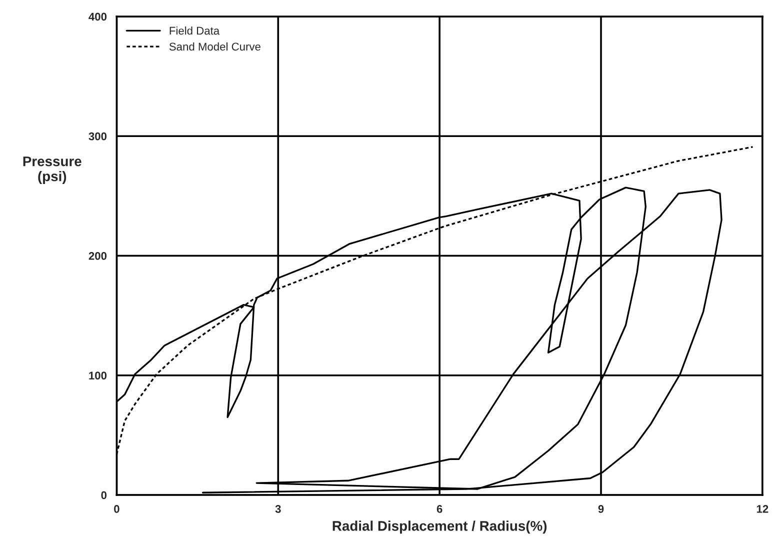  Describe the element at coordinates (52, 170) in the screenshot. I see `y-axis-title: Pressure (psi)` at that location.